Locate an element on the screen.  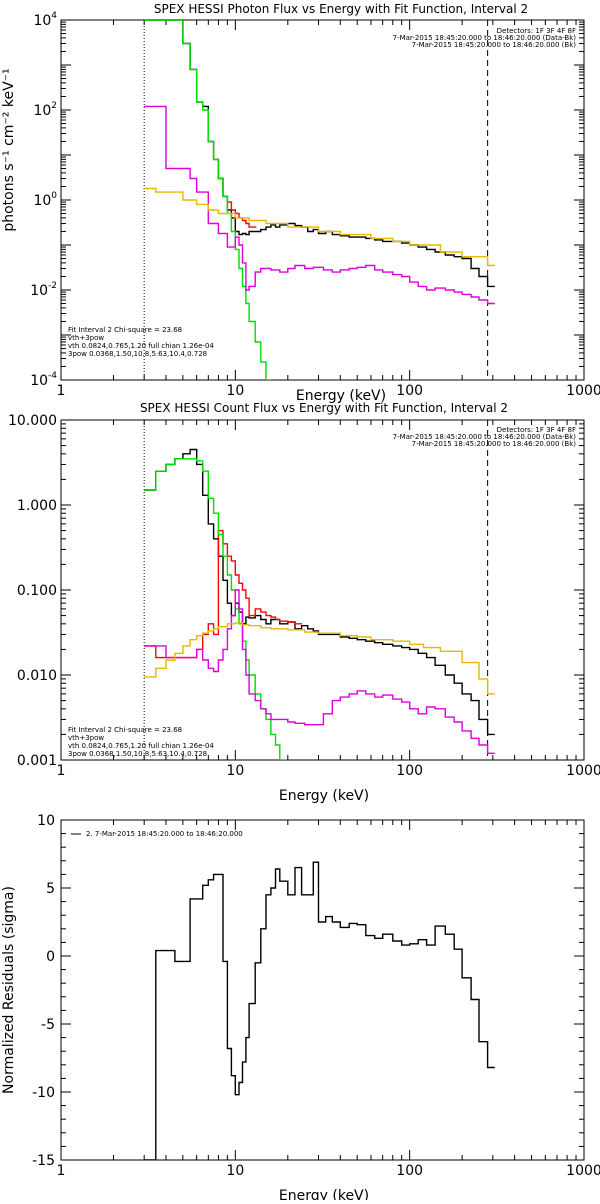
residuals-x-tick-label: 100 is located at coordinates (409, 1171).